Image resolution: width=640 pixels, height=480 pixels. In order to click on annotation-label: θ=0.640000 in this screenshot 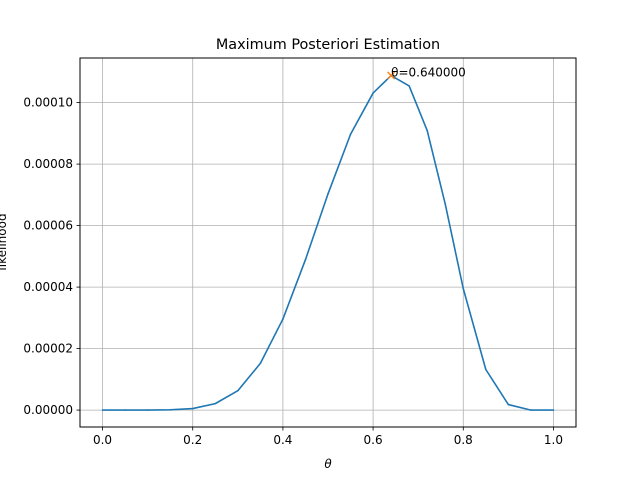, I will do `click(428, 73)`.